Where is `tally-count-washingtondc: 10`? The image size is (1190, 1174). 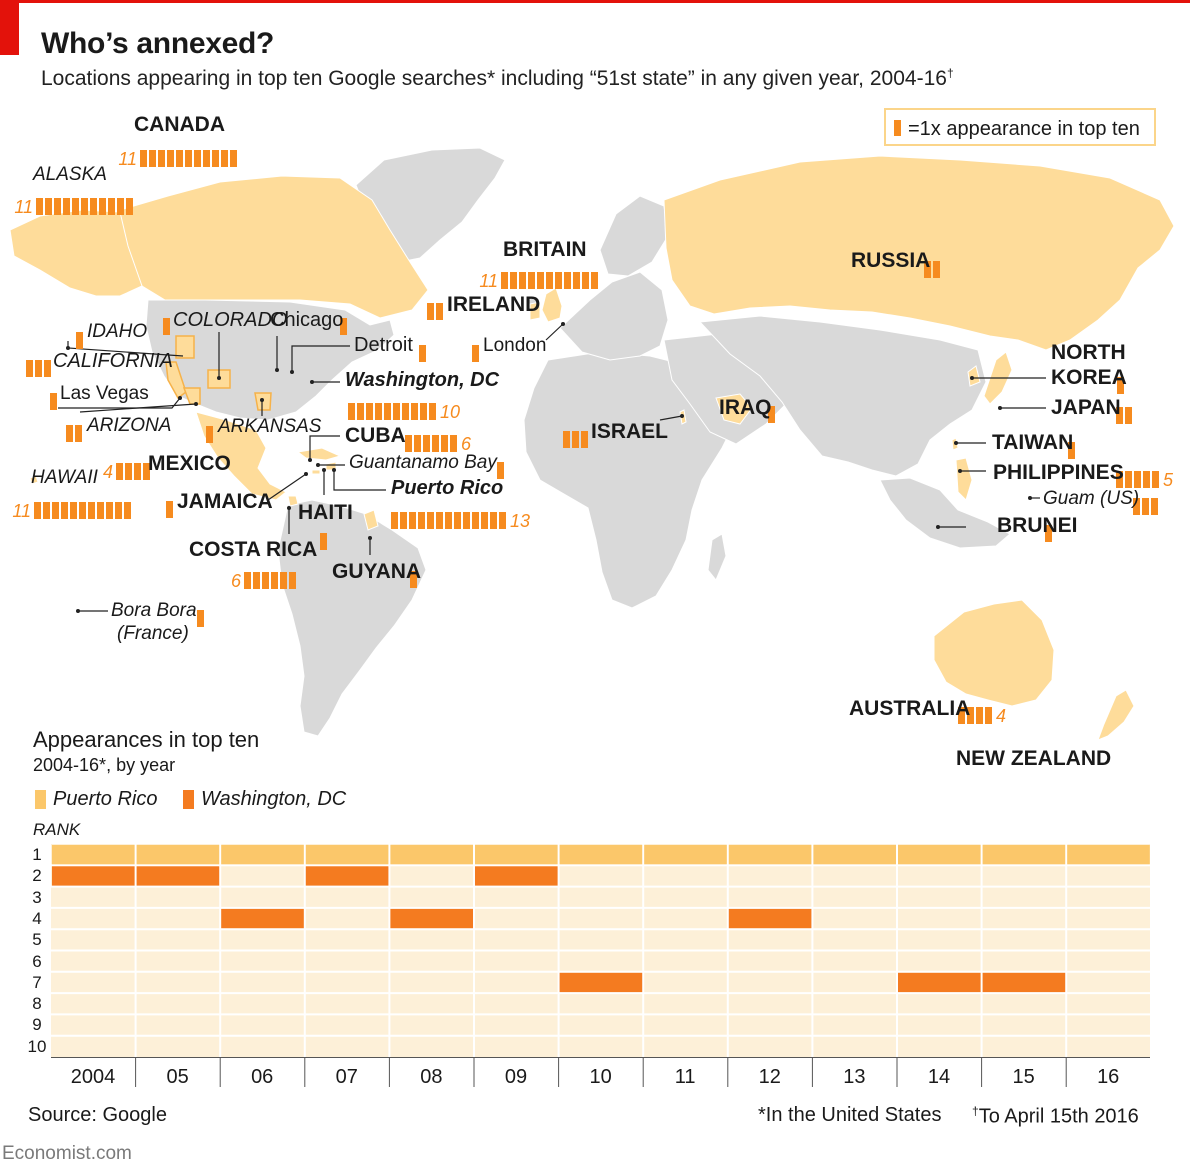
tally-count-washingtondc: 10 is located at coordinates (450, 412).